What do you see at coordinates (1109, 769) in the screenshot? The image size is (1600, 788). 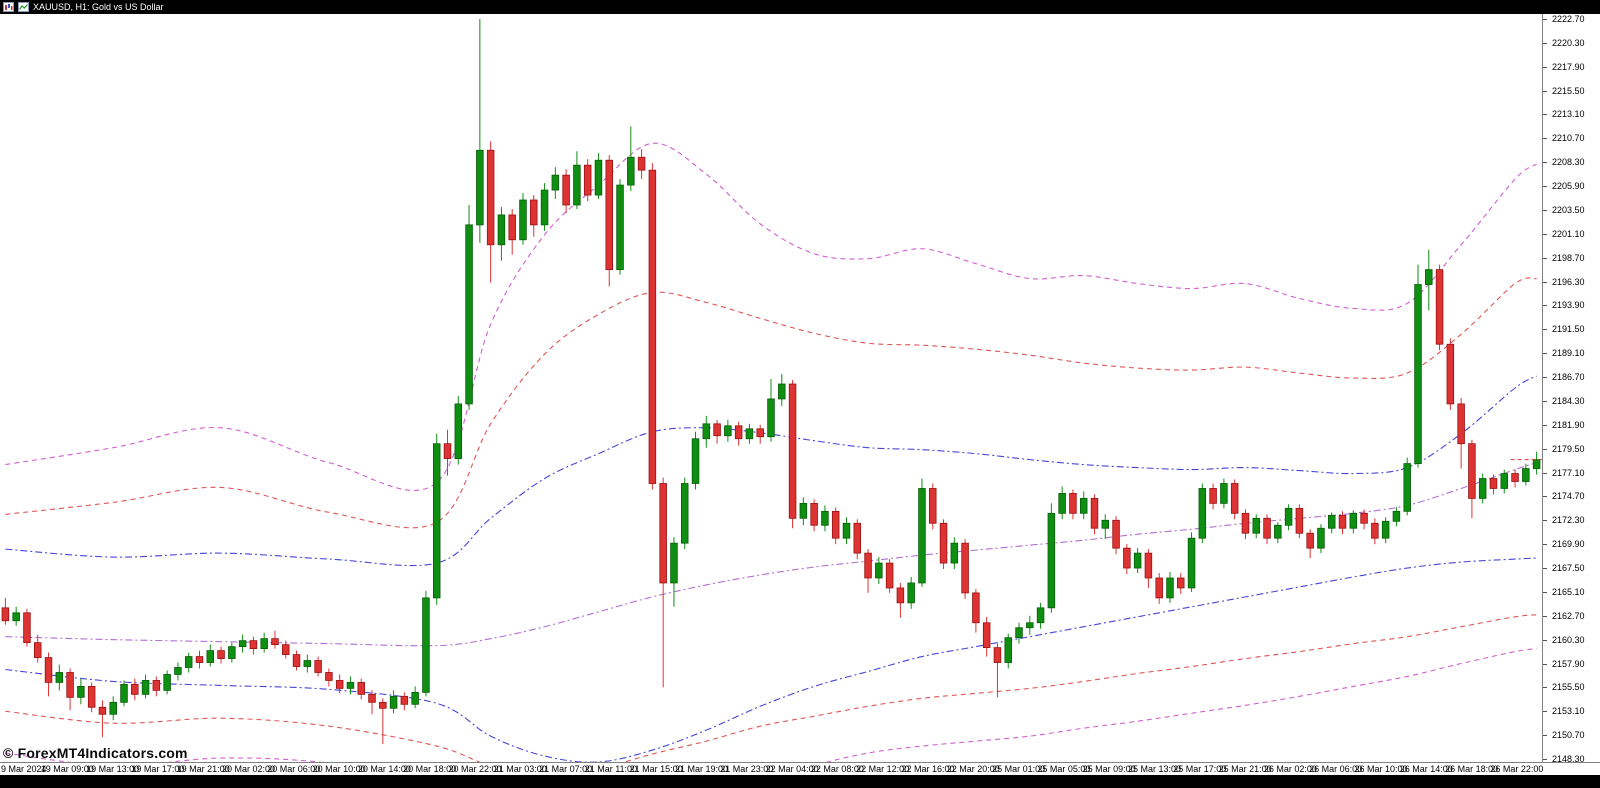 I see `time-axis-label: 25 Mar 09:00` at bounding box center [1109, 769].